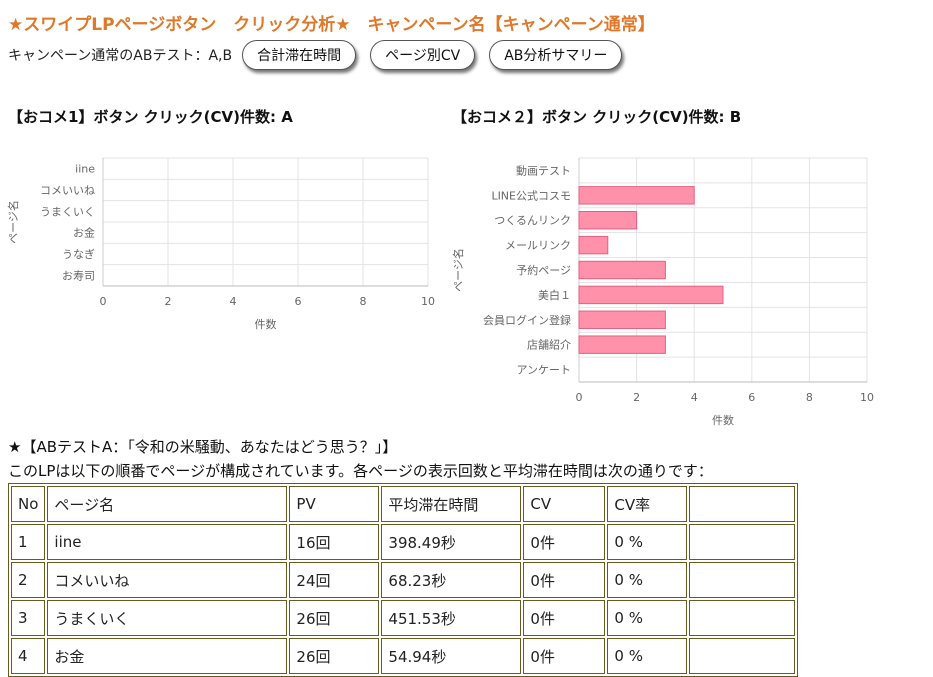 Image resolution: width=933 pixels, height=677 pixels. Describe the element at coordinates (84, 233) in the screenshot. I see `category-tick-label: お金` at that location.